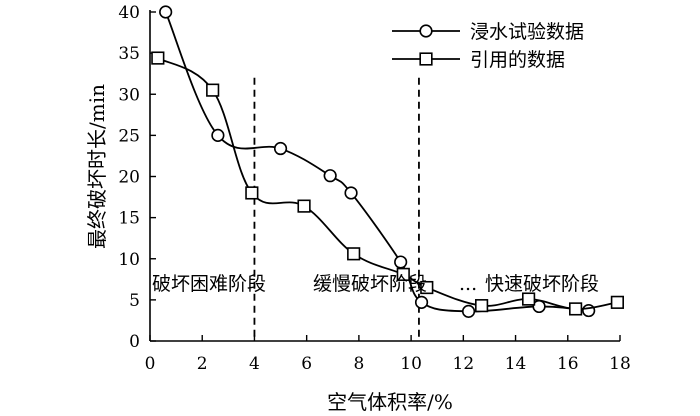 The image size is (700, 416). Describe the element at coordinates (134, 342) in the screenshot. I see `y-tick-label: 0` at that location.